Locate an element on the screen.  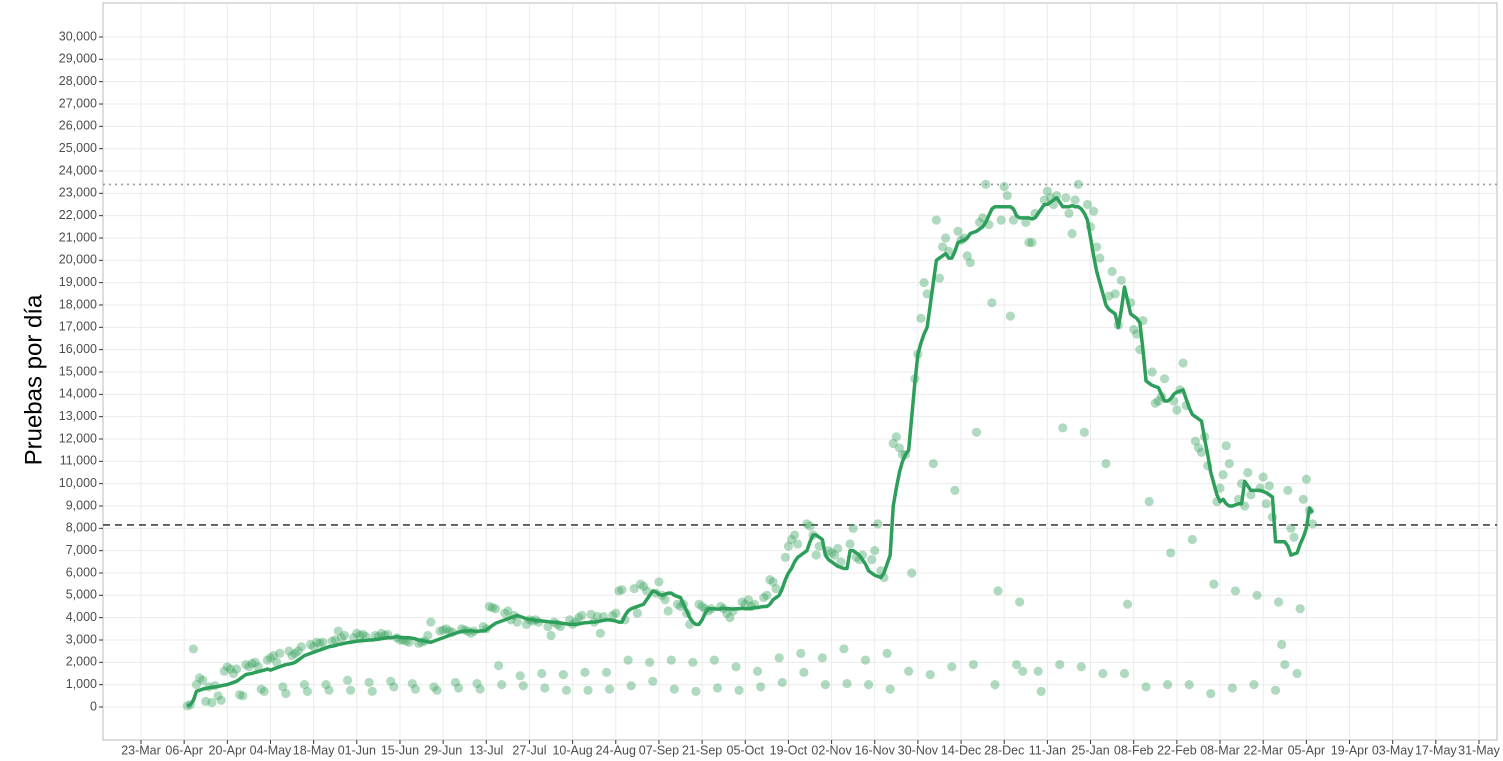
x-tick-label: 24-Aug is located at coordinates (616, 750).